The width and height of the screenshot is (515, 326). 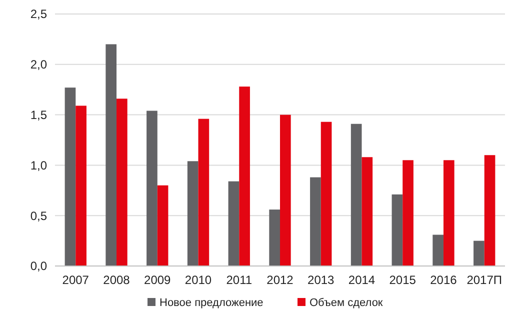 What do you see at coordinates (239, 280) in the screenshot?
I see `x-tick-label: 2011` at bounding box center [239, 280].